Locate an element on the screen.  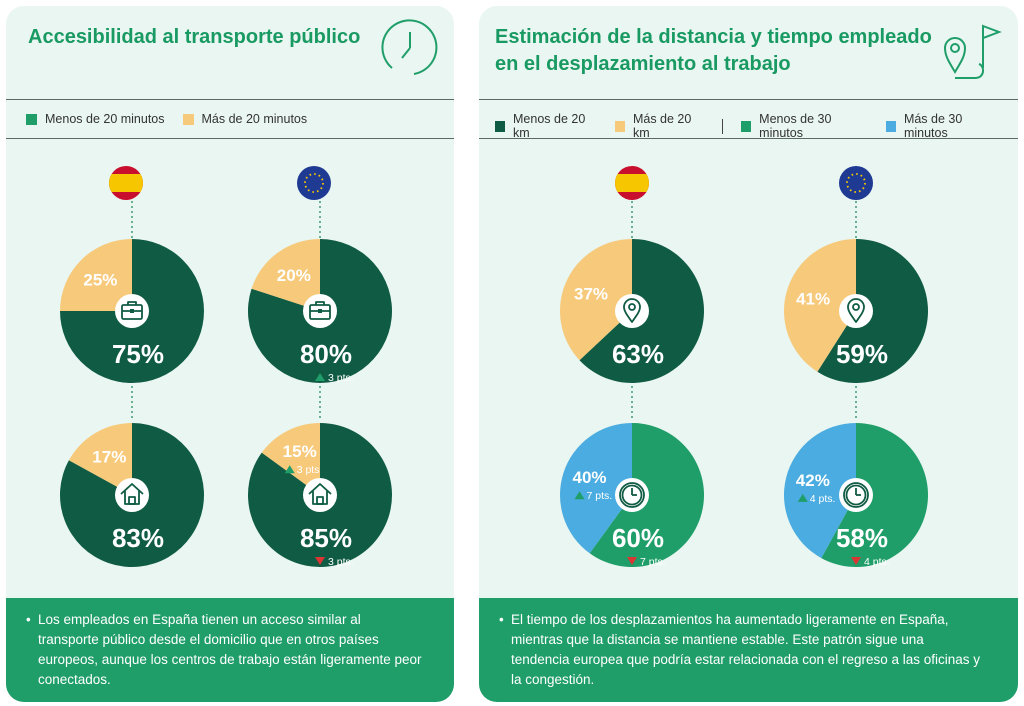
pie-chart: 60% 7 pts. 40% 7 pts. is located at coordinates (631, 495).